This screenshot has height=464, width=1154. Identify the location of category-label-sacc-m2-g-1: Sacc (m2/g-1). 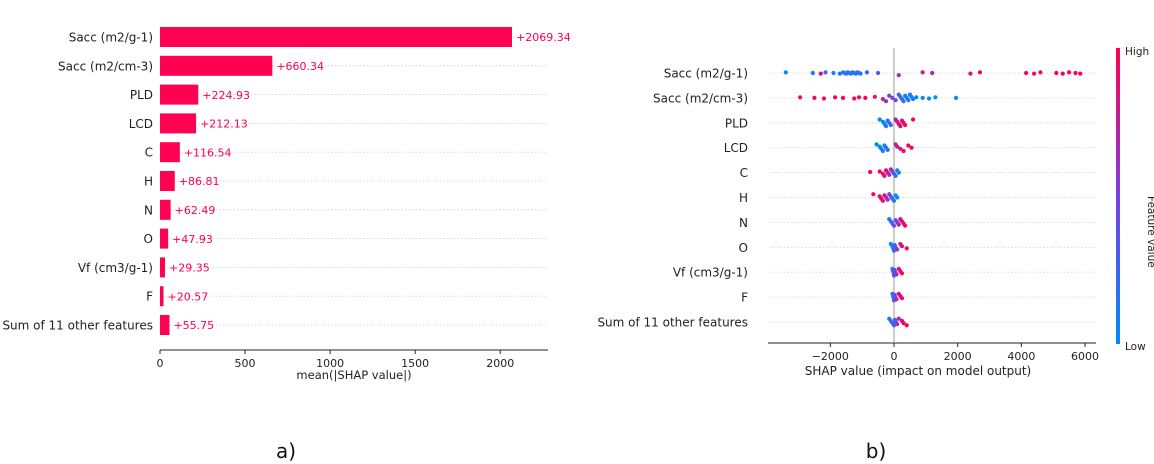
(111, 38).